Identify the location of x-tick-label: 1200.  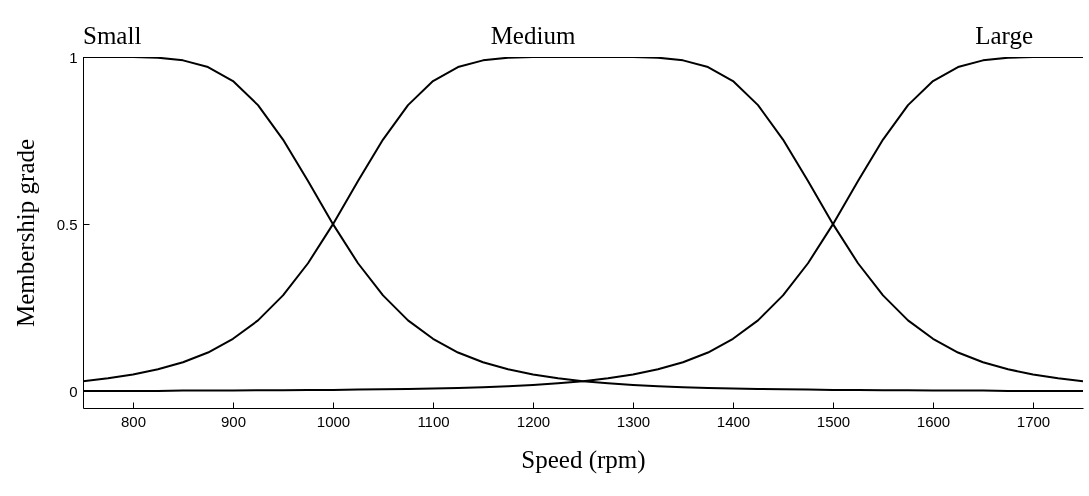
(533, 421).